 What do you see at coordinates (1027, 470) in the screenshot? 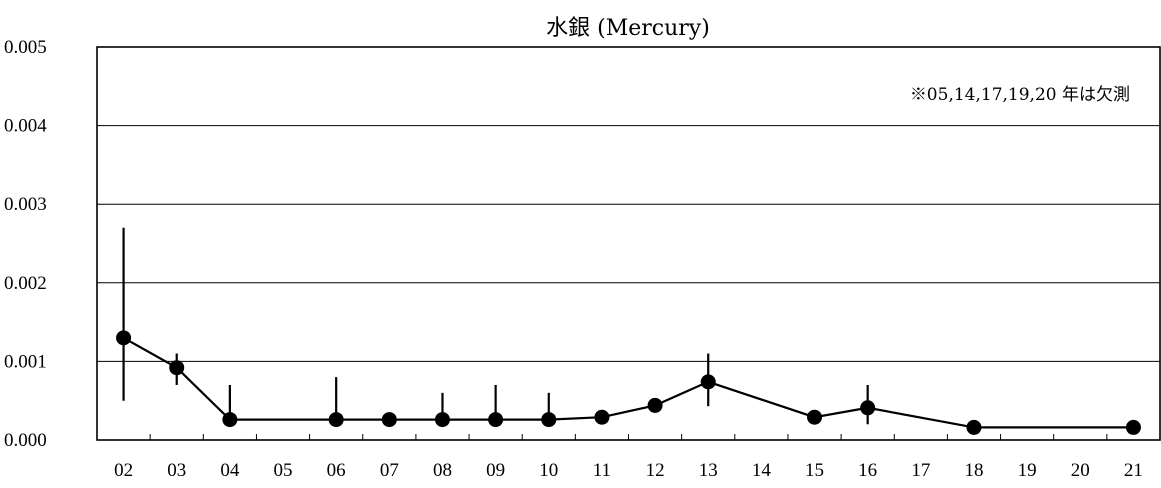
I see `x-tick-label: 19` at bounding box center [1027, 470].